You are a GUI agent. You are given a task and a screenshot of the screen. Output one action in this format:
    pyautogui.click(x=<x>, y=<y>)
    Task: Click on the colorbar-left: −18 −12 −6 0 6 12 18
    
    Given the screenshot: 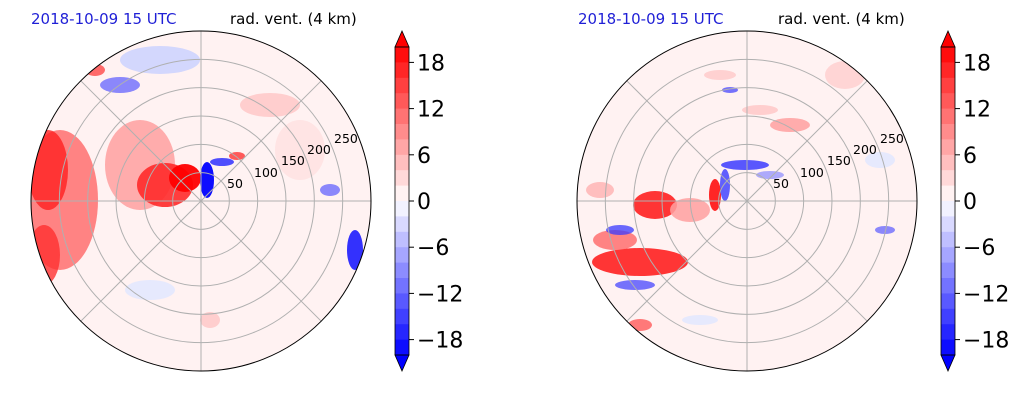 What is the action you would take?
    pyautogui.click(x=428, y=201)
    